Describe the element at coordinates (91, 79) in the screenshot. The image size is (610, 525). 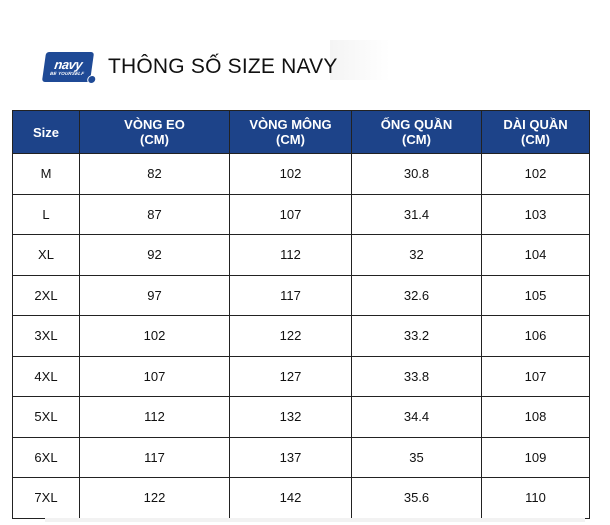
I see `registered-mark-icon` at that location.